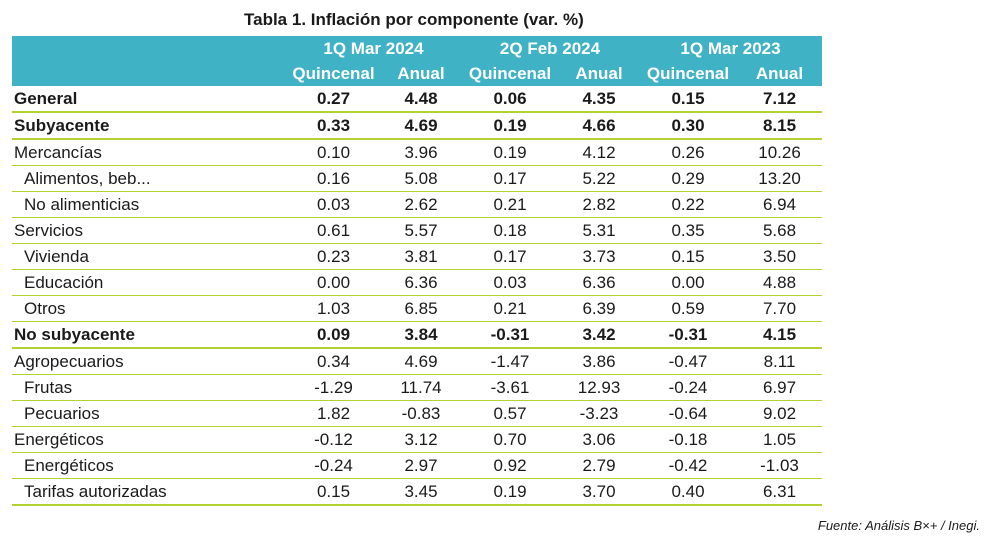 The height and width of the screenshot is (552, 988). Describe the element at coordinates (599, 335) in the screenshot. I see `value-cell: 3.42` at that location.